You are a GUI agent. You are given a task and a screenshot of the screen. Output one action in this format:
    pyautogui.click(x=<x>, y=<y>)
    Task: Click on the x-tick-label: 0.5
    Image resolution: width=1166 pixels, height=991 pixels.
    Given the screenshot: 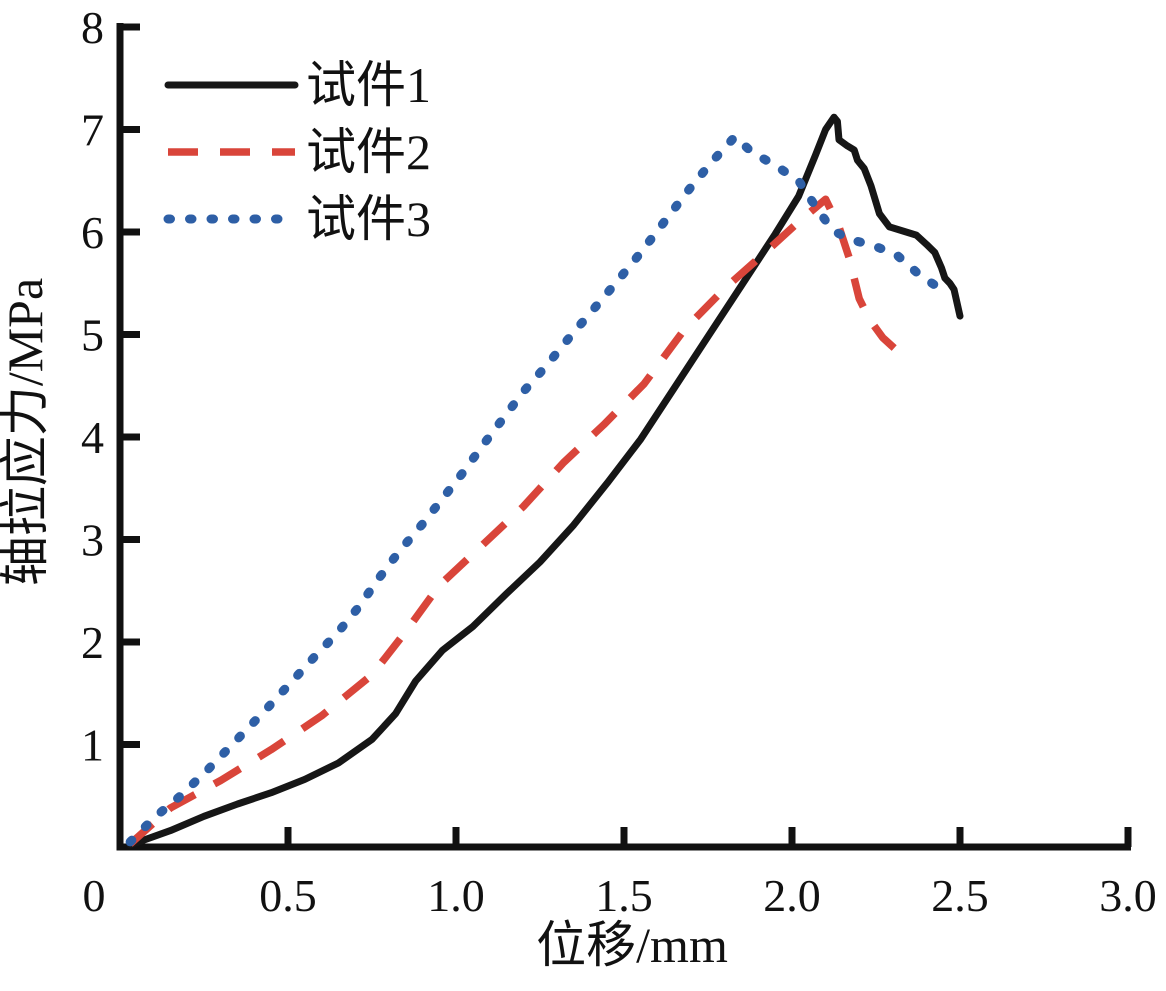 What is the action you would take?
    pyautogui.click(x=288, y=895)
    